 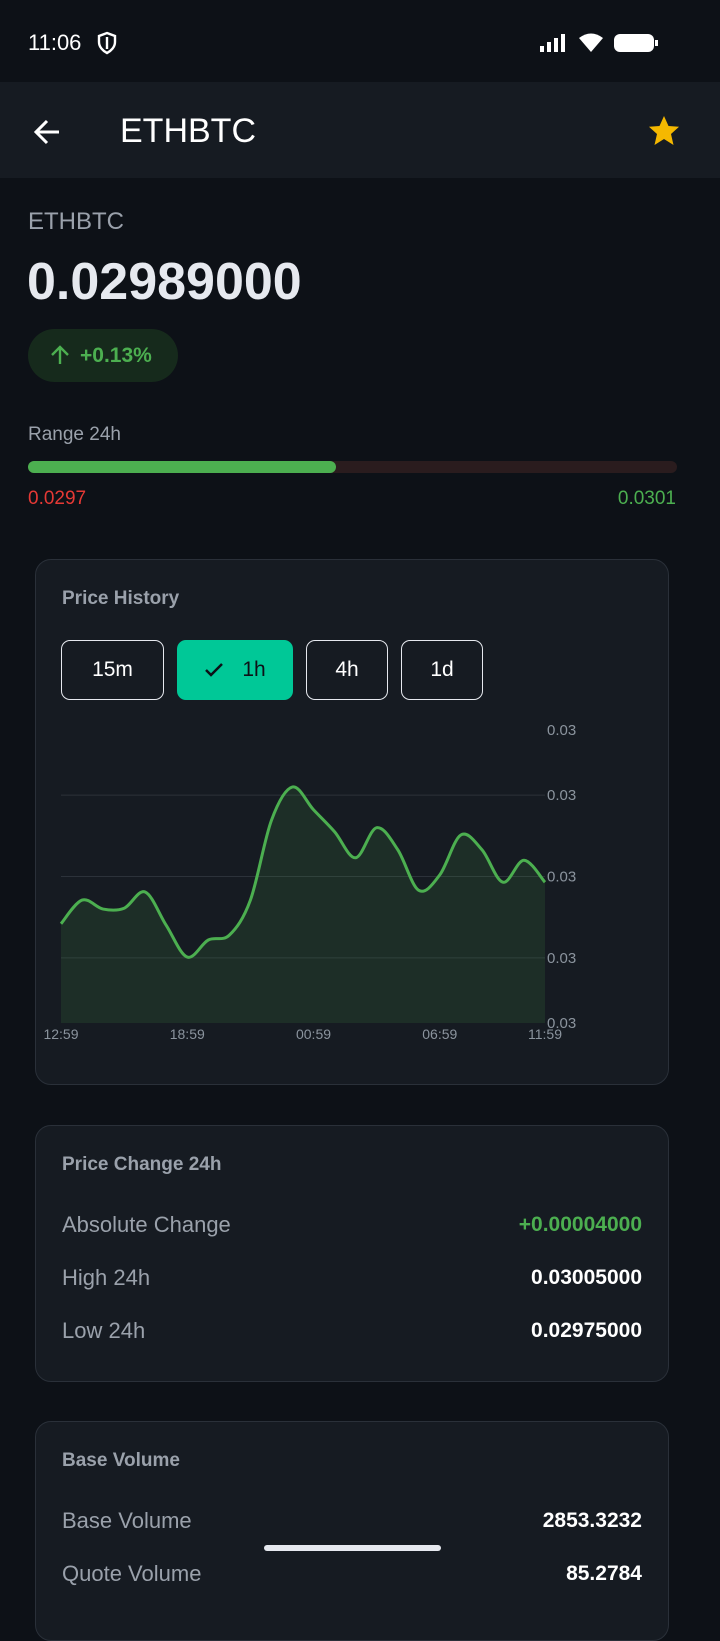 What do you see at coordinates (127, 1520) in the screenshot?
I see `row-label: Base Volume` at bounding box center [127, 1520].